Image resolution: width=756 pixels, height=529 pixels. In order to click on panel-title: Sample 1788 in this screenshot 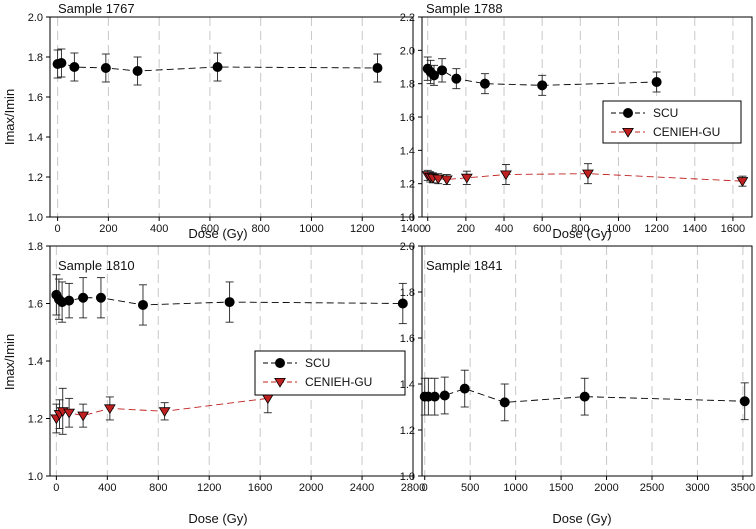, I will do `click(464, 8)`.